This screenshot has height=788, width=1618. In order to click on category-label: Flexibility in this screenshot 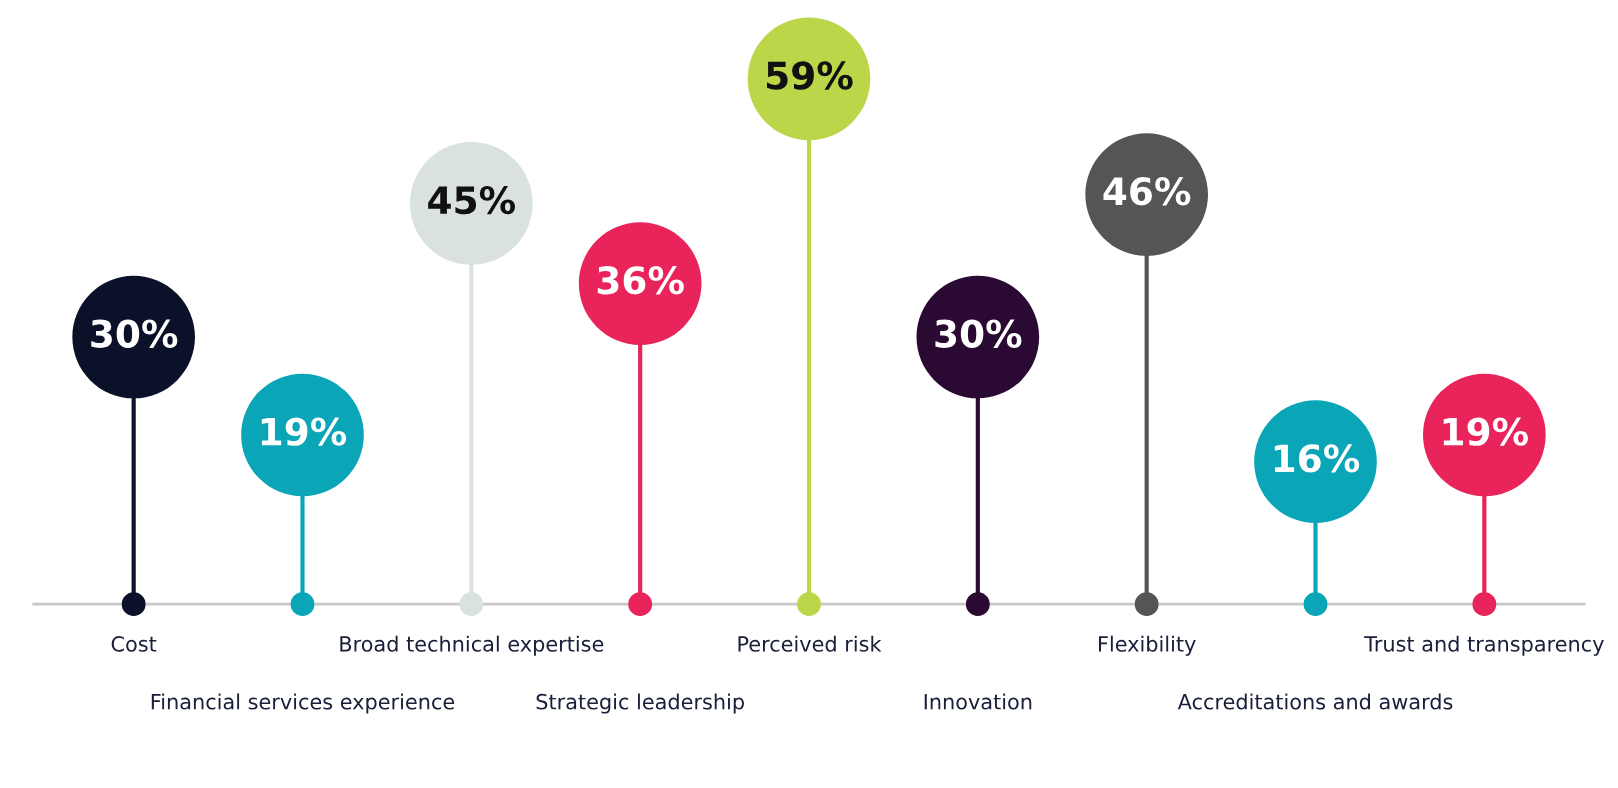, I will do `click(1147, 645)`.